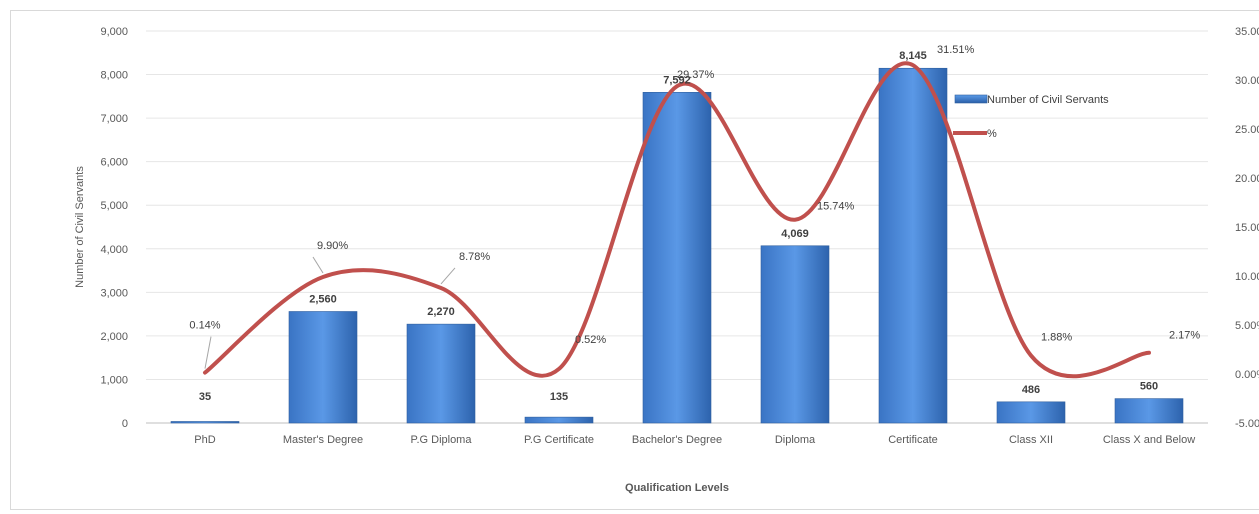  Describe the element at coordinates (913, 440) in the screenshot. I see `category-label: Certificate` at that location.